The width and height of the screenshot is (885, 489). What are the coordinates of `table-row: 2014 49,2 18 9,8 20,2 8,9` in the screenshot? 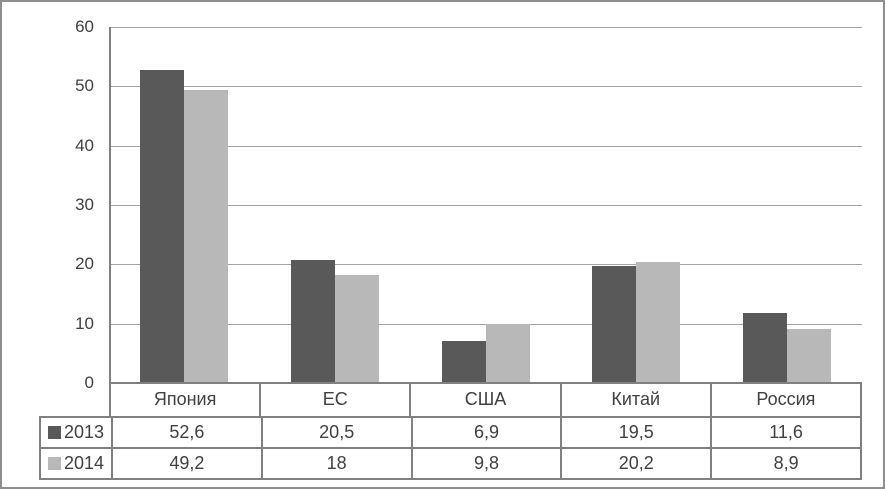 It's located at (450, 462).